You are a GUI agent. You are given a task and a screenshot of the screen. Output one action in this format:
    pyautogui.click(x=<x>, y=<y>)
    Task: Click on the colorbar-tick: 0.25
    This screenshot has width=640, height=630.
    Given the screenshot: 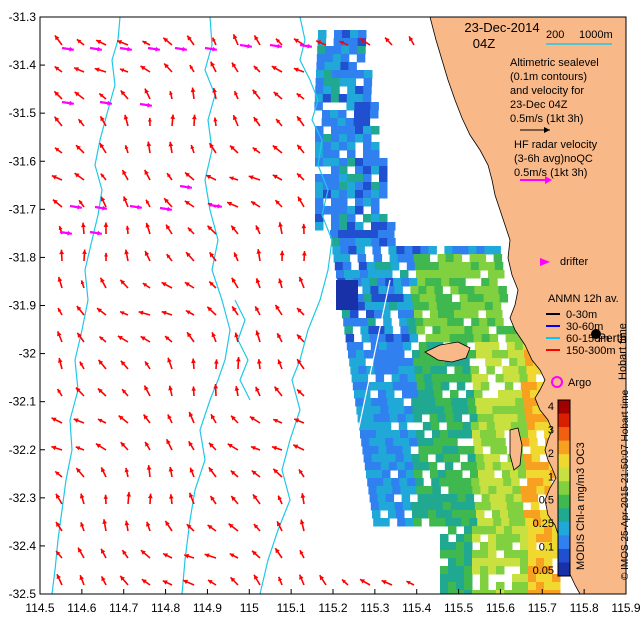 What is the action you would take?
    pyautogui.click(x=543, y=524)
    